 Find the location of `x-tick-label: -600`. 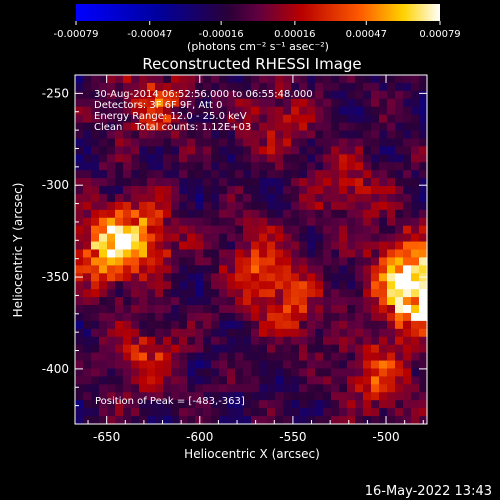

x-tick-label: -600 is located at coordinates (199, 437).